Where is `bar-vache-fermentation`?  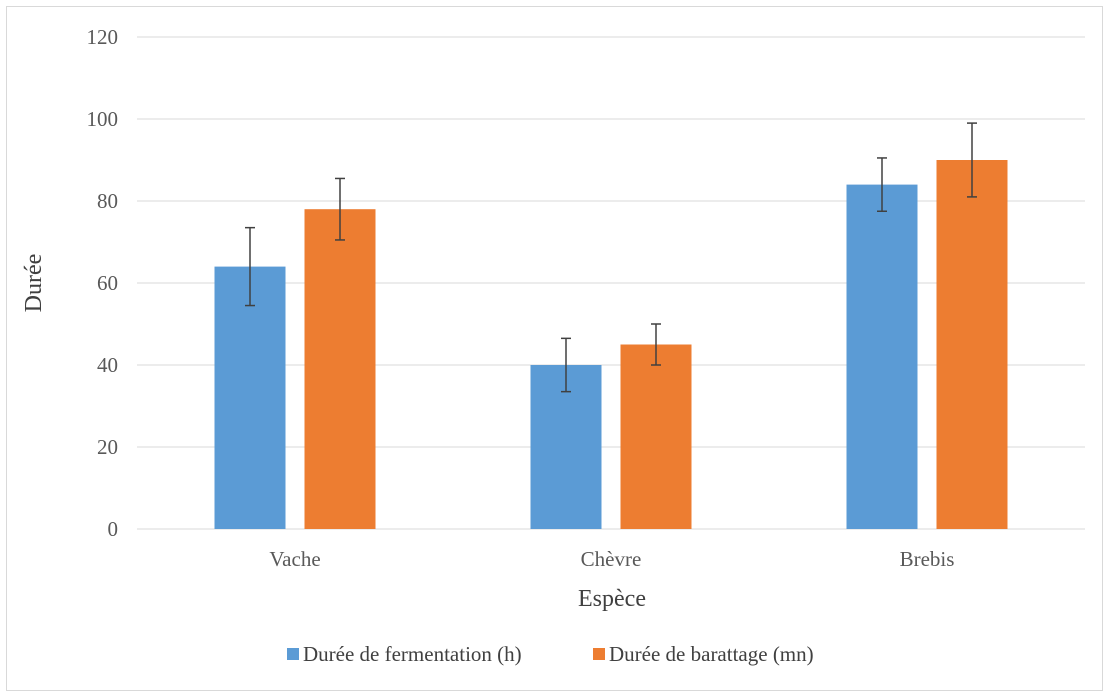 bar-vache-fermentation is located at coordinates (250, 397).